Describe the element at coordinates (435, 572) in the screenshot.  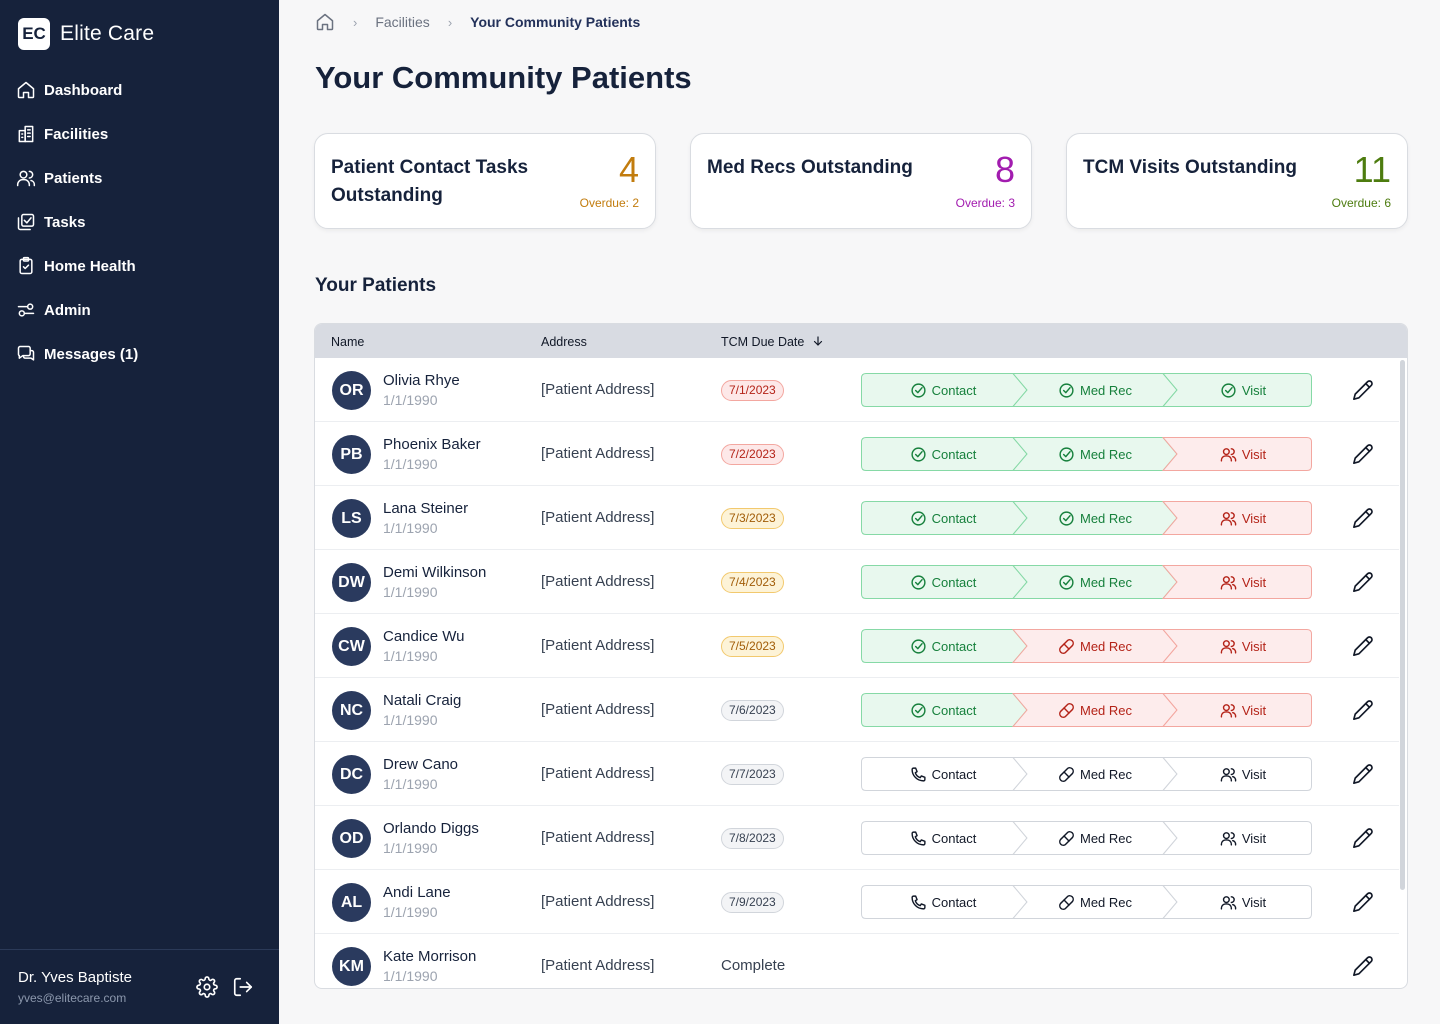
I see `patient-name: Demi Wilkinson` at that location.